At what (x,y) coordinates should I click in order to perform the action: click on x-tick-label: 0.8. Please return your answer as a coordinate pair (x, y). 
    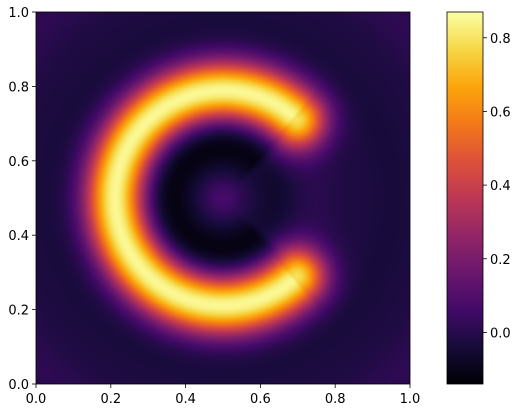
    Looking at the image, I should click on (335, 399).